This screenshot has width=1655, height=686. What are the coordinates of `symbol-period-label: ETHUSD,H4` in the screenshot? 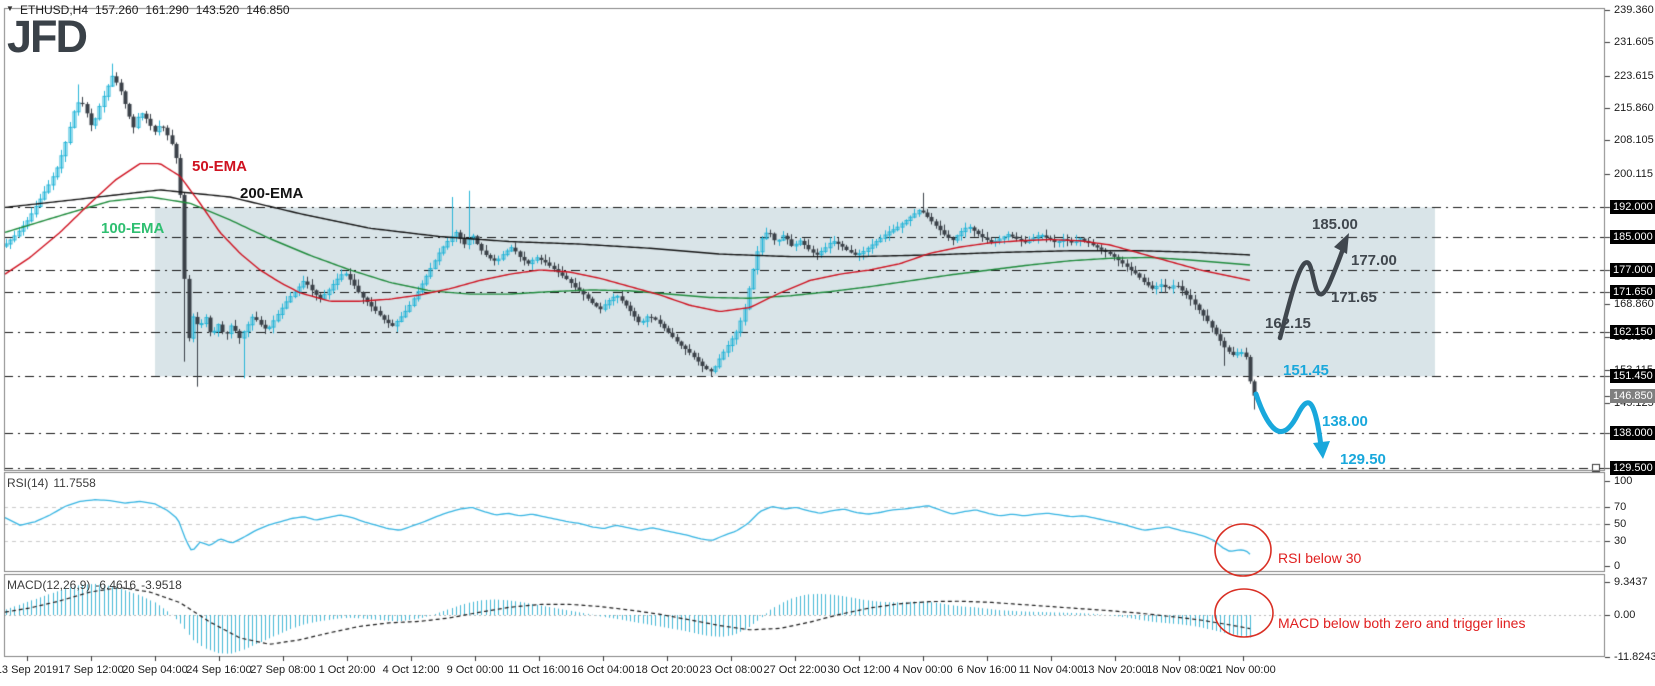 It's located at (54, 10).